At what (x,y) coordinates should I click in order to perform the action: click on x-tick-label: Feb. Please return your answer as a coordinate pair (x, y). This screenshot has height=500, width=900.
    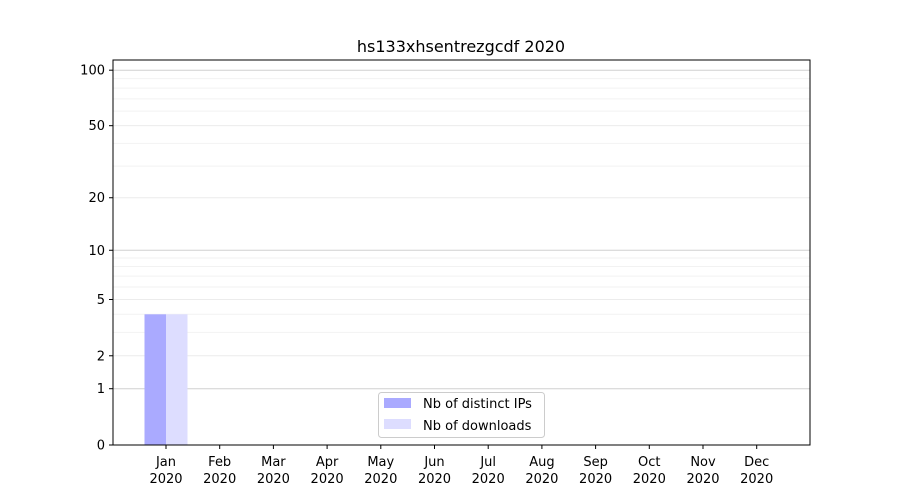
    Looking at the image, I should click on (219, 462).